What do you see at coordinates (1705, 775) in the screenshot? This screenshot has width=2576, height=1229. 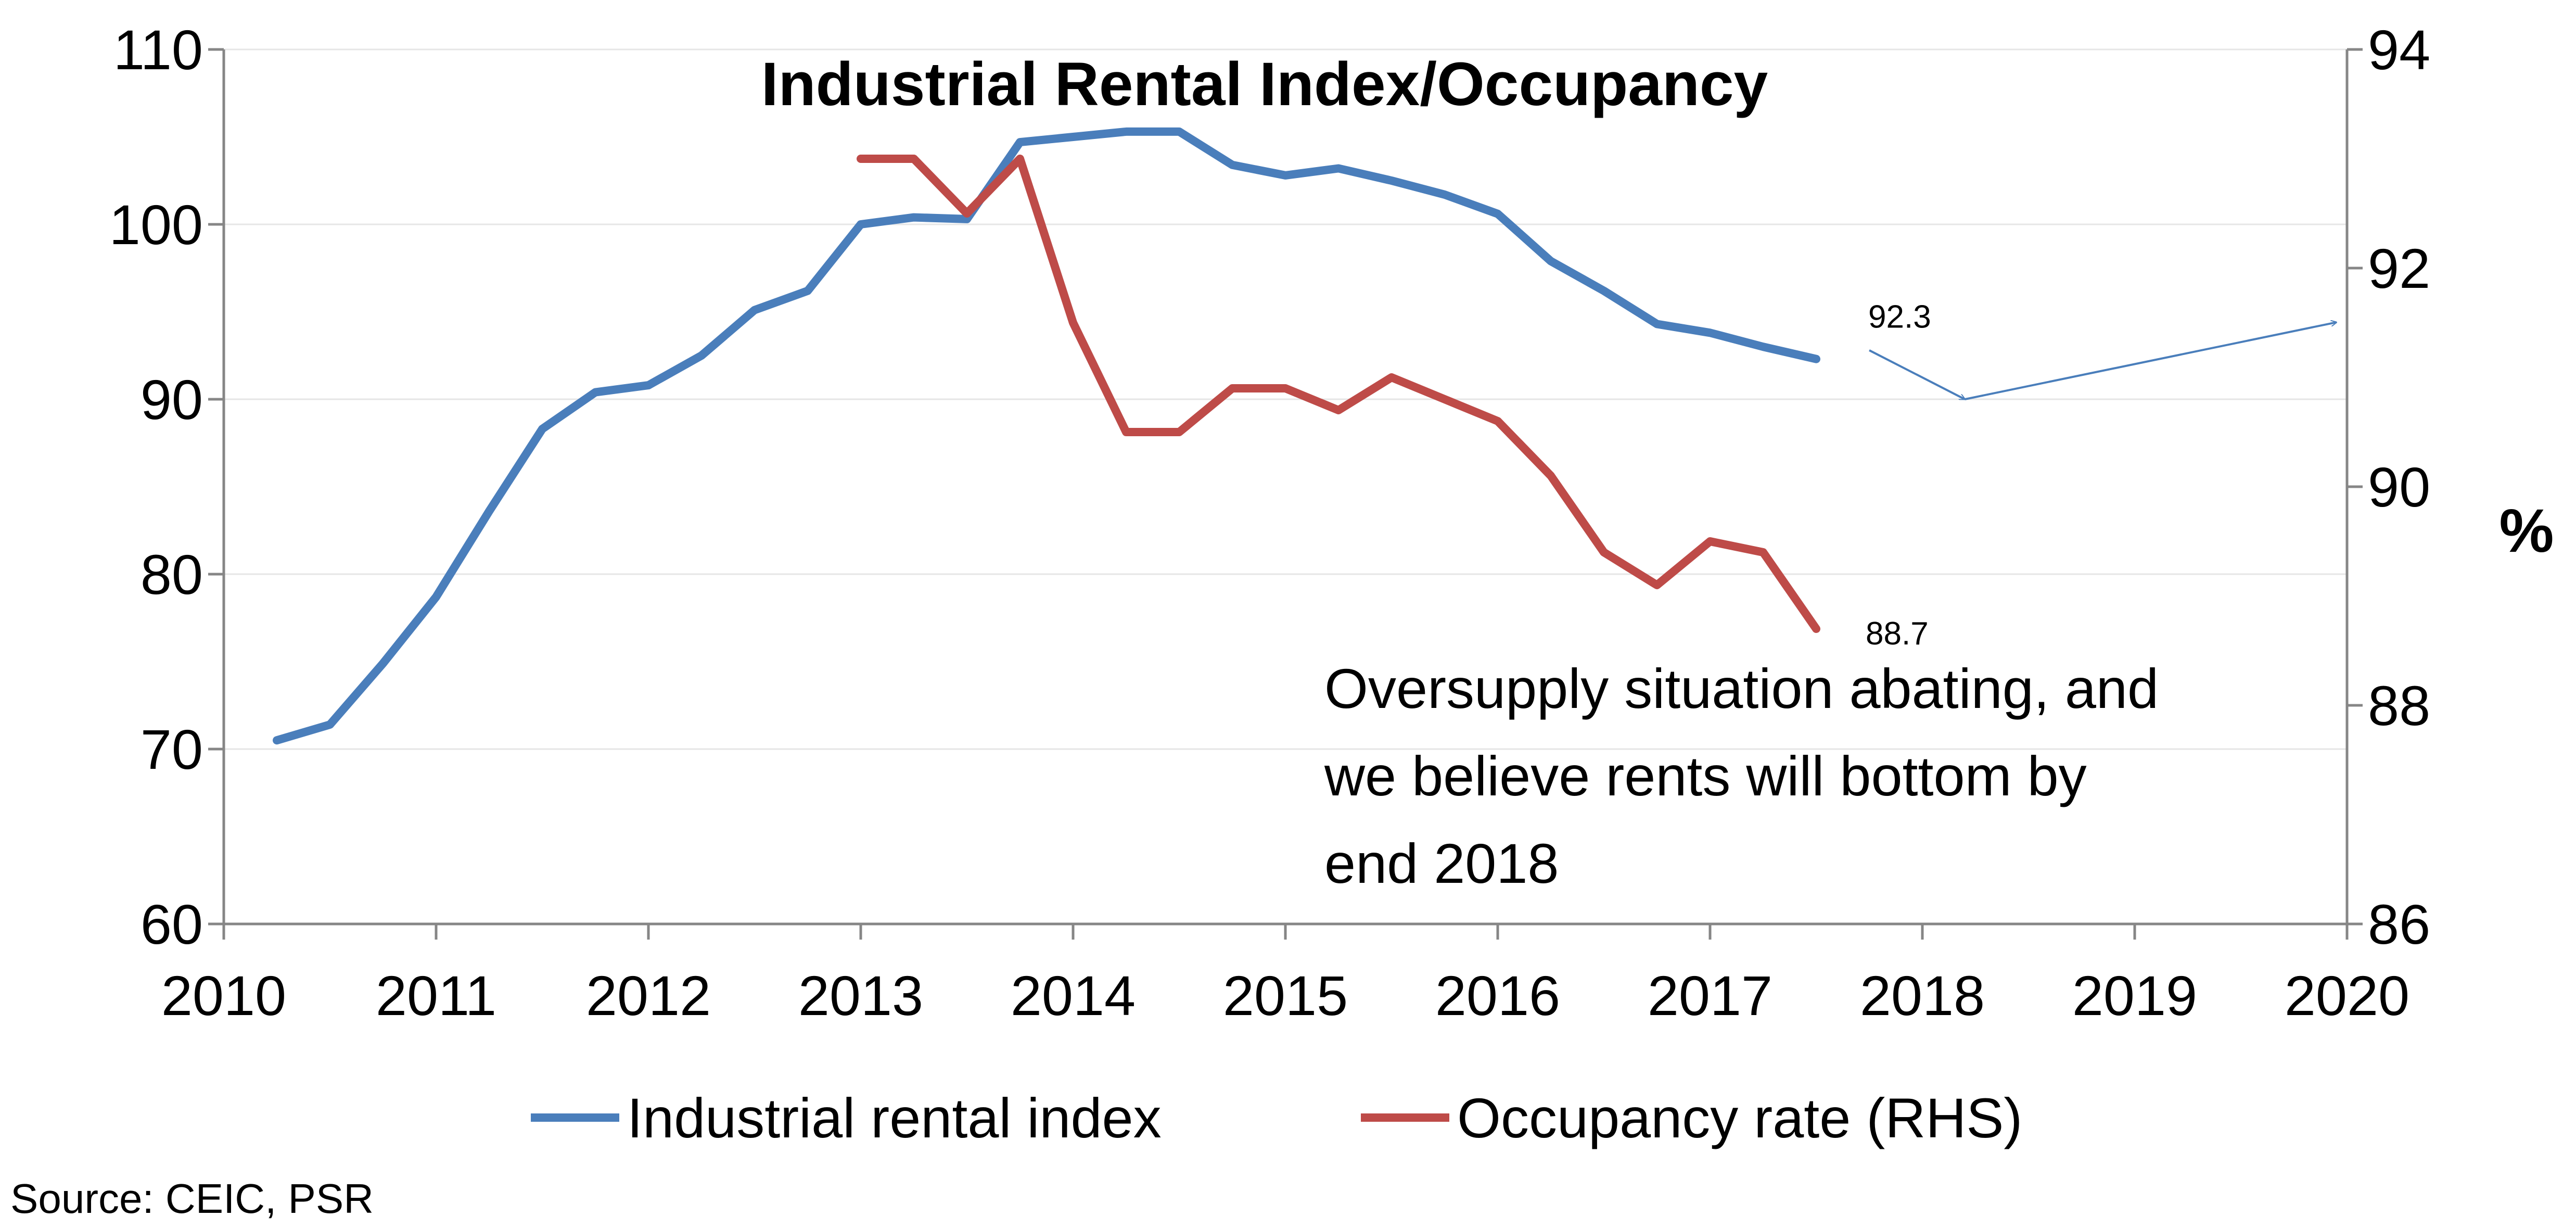 I see `annotation-line-2: we believe rents will bottom by` at bounding box center [1705, 775].